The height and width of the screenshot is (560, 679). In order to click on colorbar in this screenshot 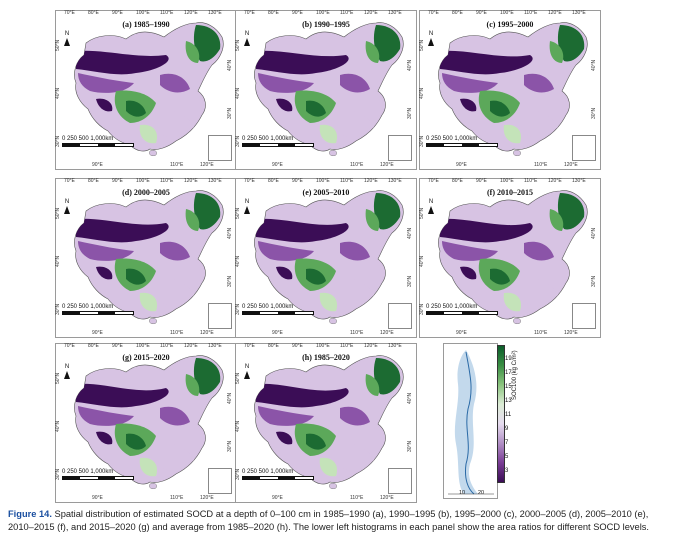, I will do `click(501, 414)`.